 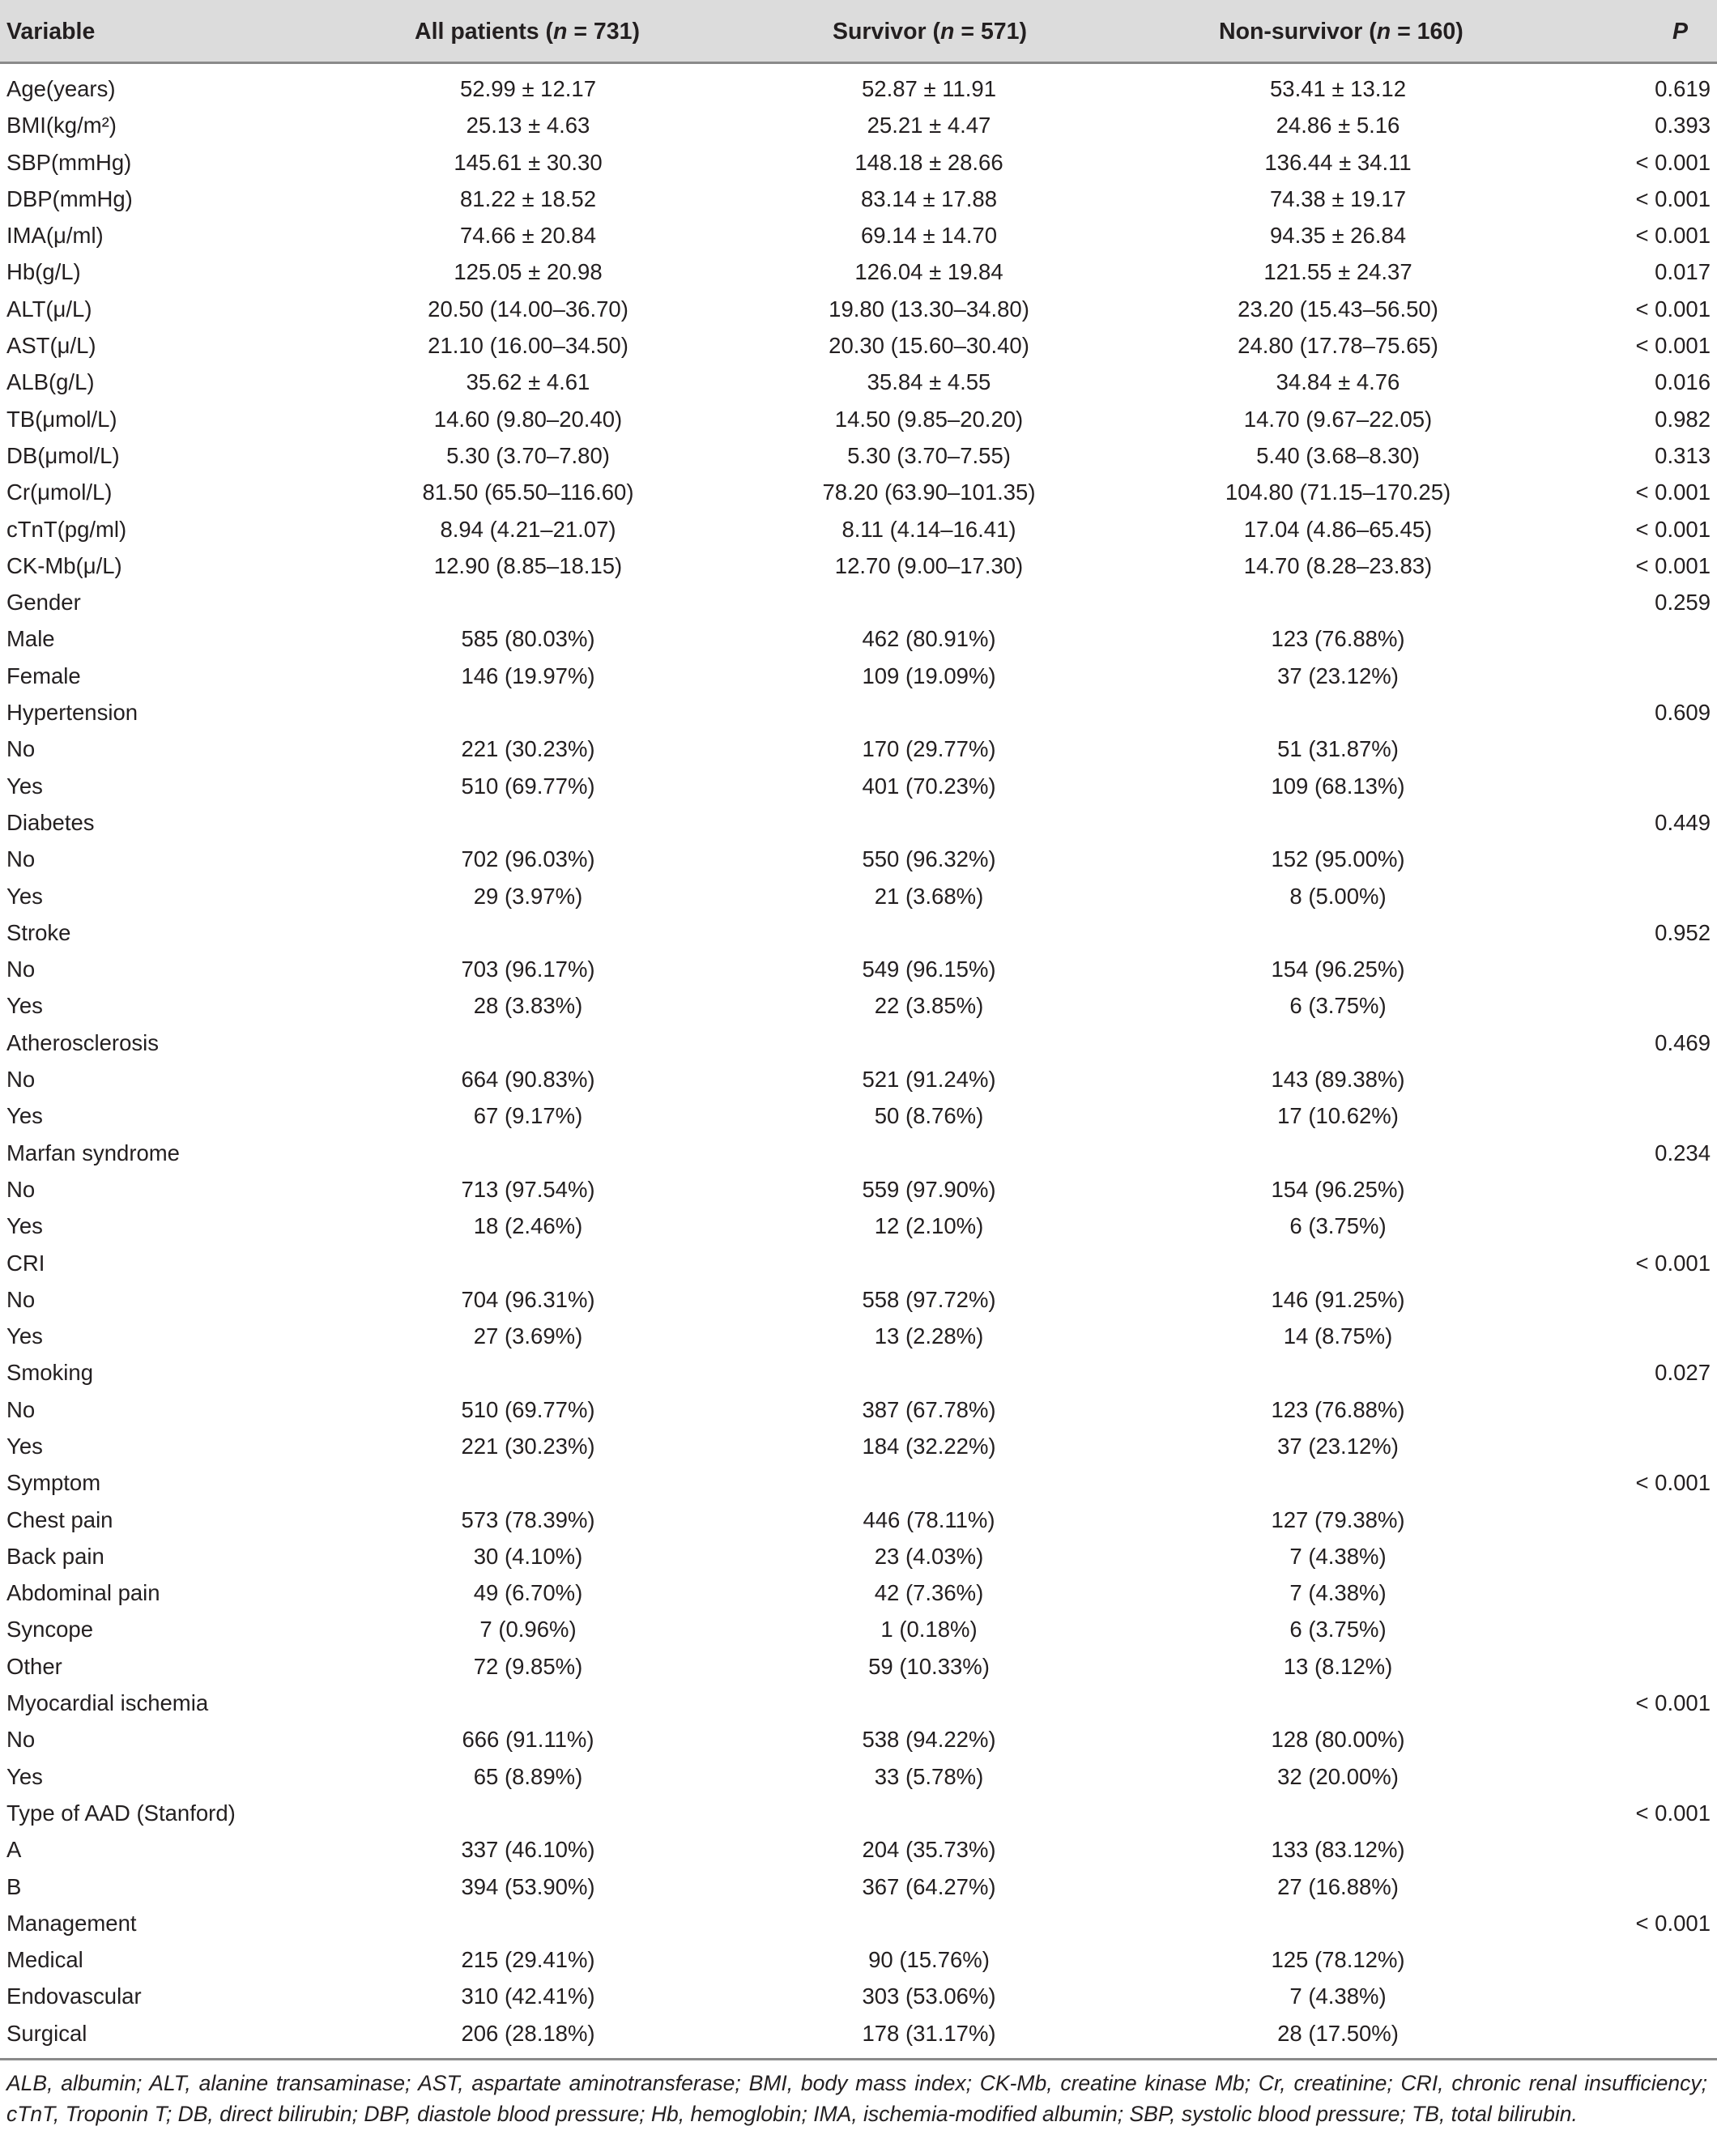 What do you see at coordinates (858, 1849) in the screenshot?
I see `table-row: A 337 (46.10%) 204 (35.73%) 133 (83.12%)` at bounding box center [858, 1849].